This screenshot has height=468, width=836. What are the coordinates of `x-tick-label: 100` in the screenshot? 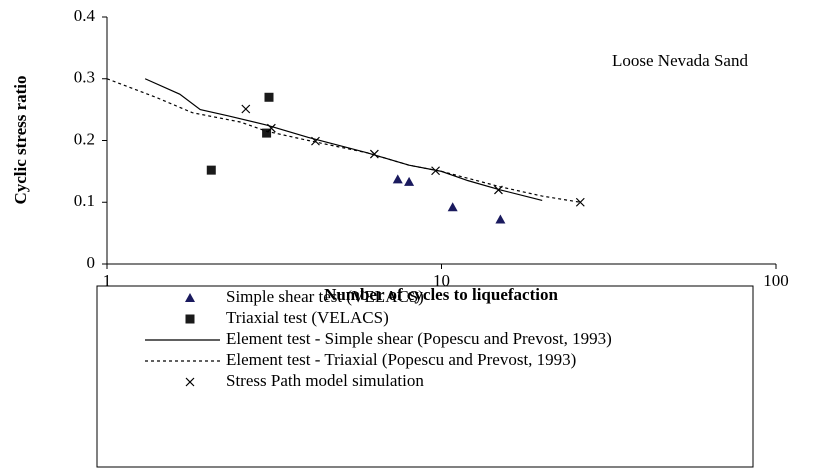 It's located at (776, 280).